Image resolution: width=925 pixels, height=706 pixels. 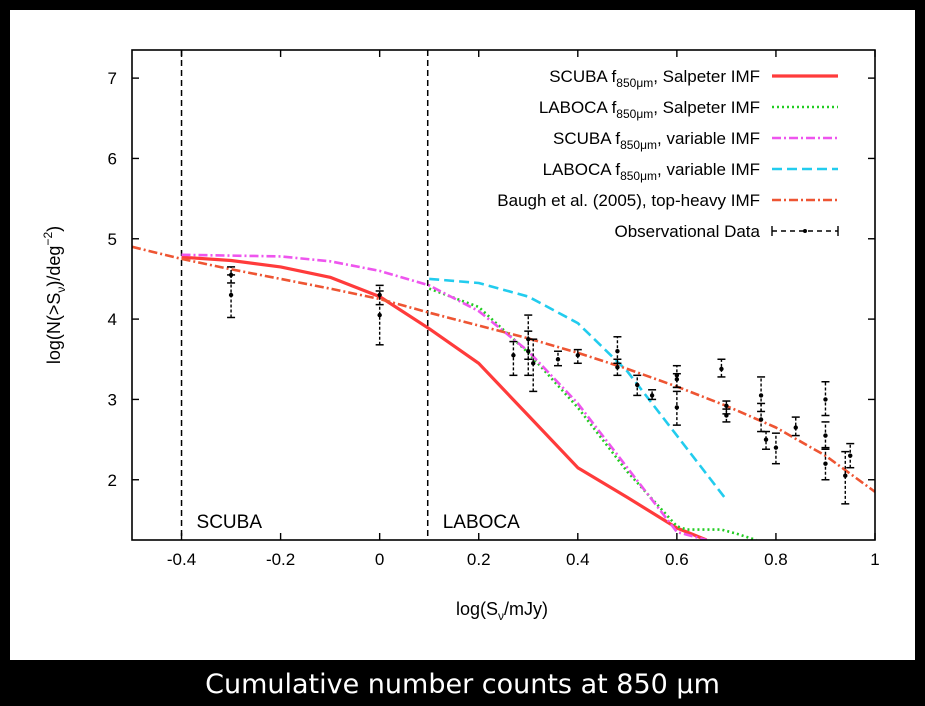 I want to click on legend-entry: LABOCA f850μm, variable IMF, so click(x=690, y=171).